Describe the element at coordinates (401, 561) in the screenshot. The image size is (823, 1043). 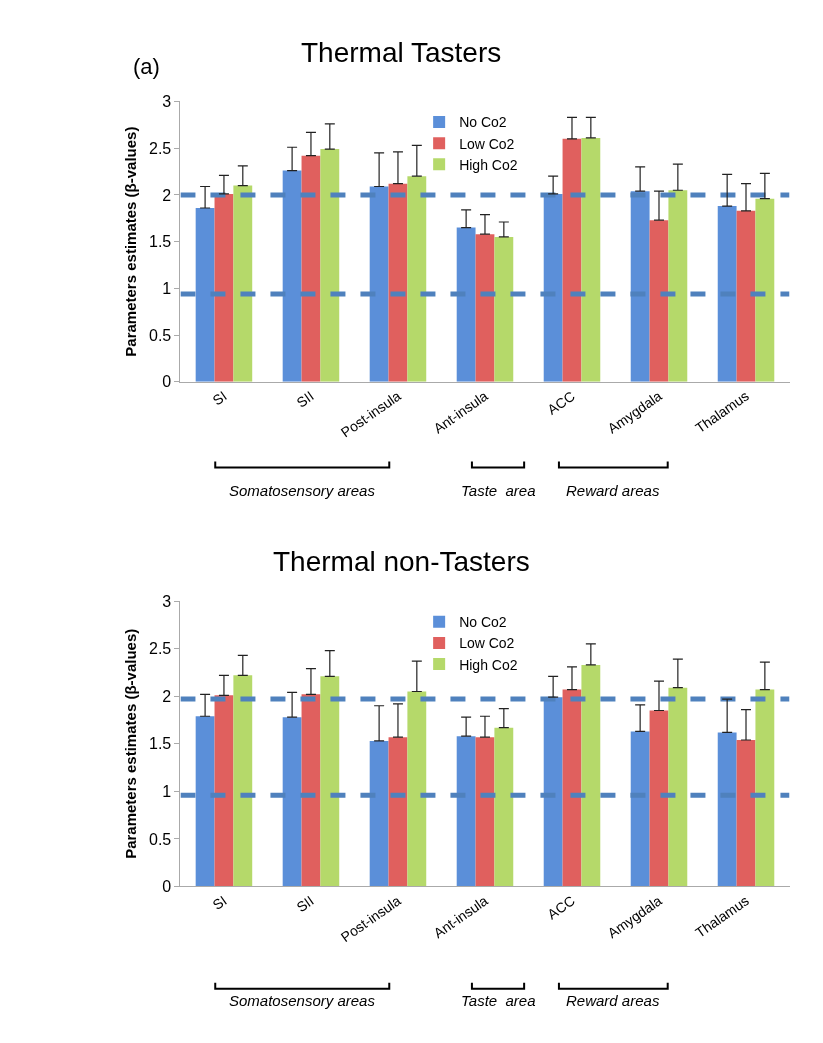
I see `chart-title: Thermal non-Tasters` at that location.